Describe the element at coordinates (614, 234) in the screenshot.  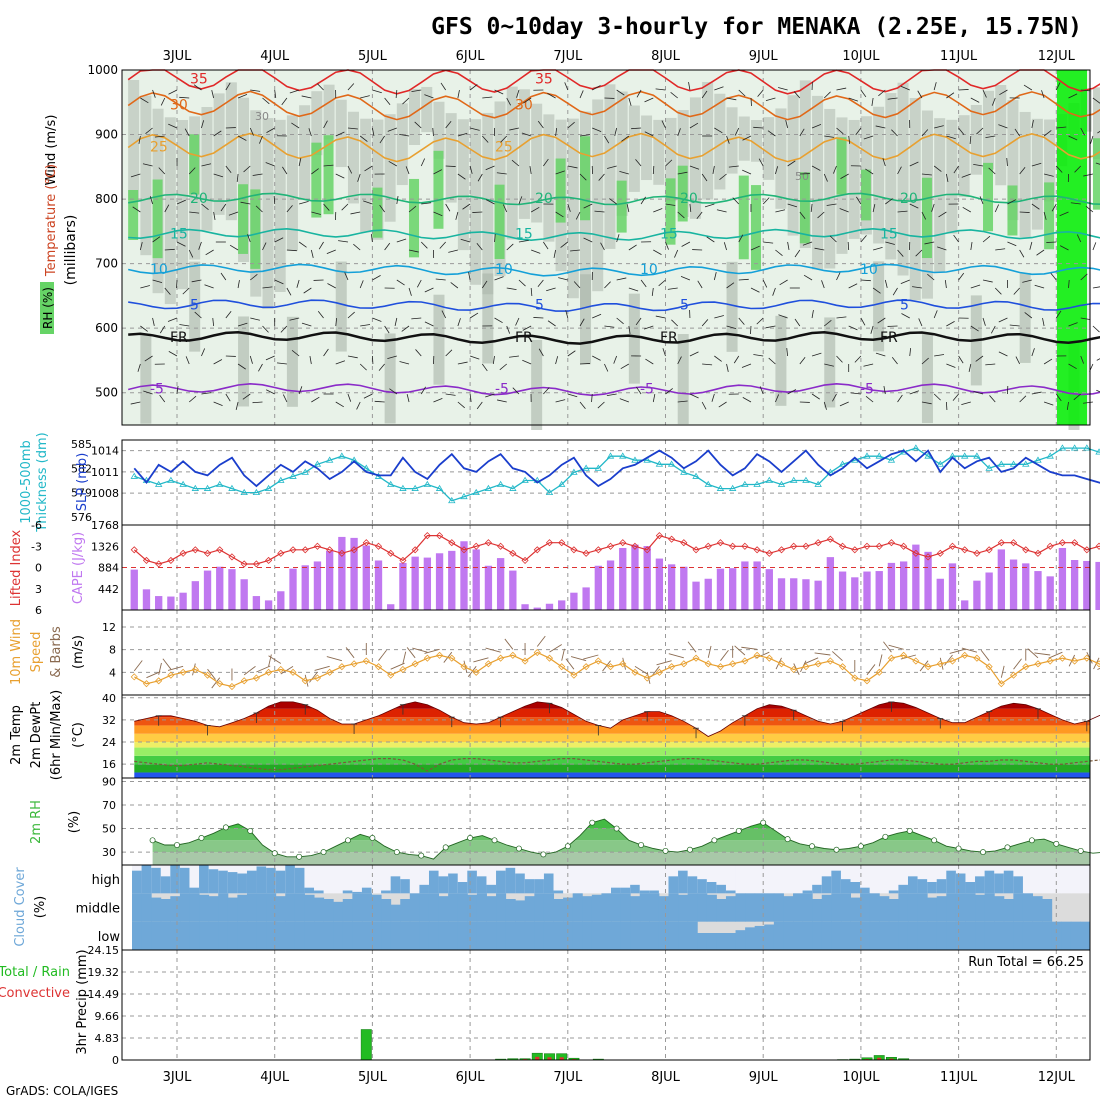
I see `isotherm-line` at that location.